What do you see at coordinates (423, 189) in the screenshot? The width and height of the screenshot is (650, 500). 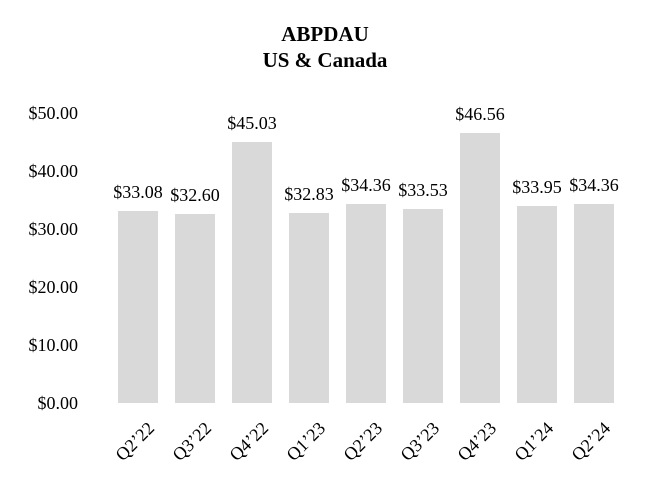 I see `bar-value-label: $33.53` at bounding box center [423, 189].